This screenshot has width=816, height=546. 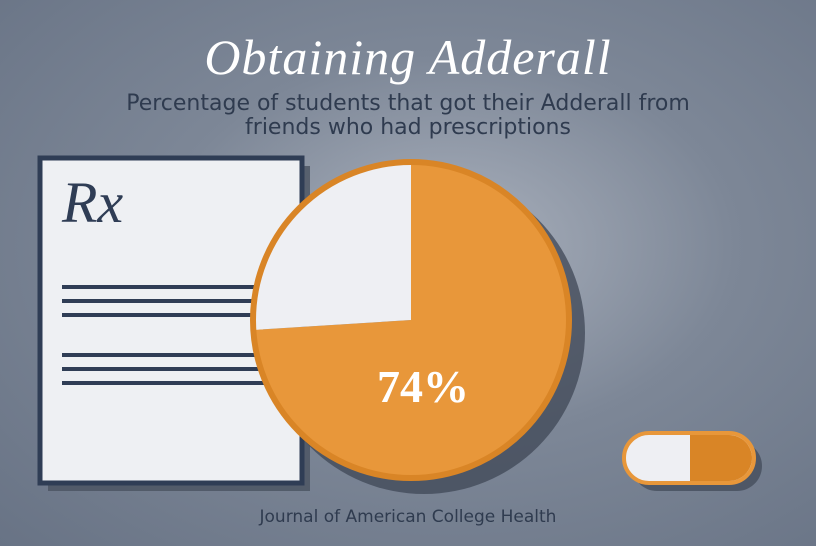 I want to click on rx-symbol: Rx, so click(x=92, y=202).